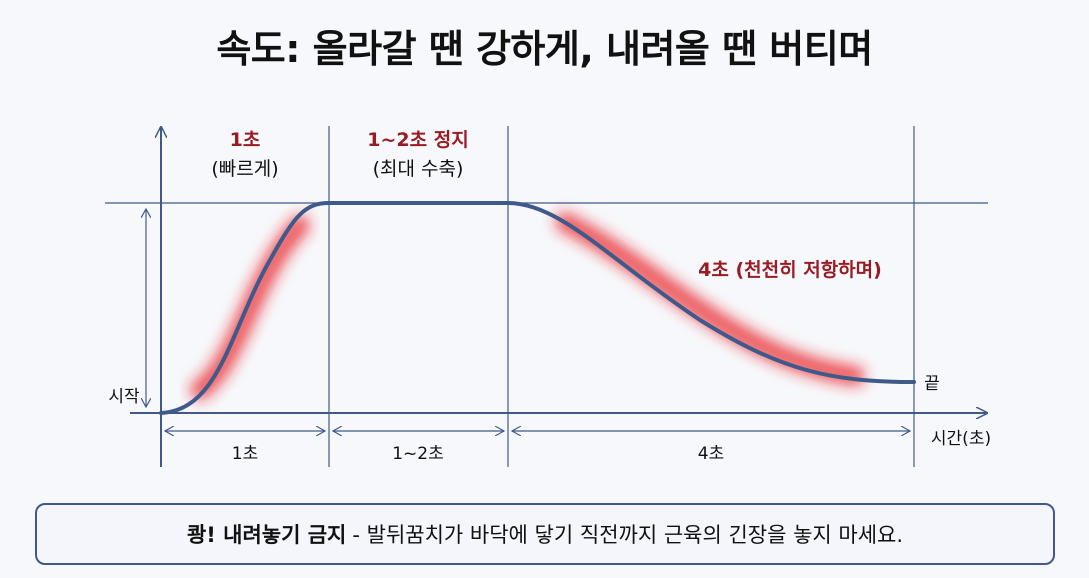 This screenshot has height=578, width=1089. I want to click on highlight-descent, so click(710, 299).